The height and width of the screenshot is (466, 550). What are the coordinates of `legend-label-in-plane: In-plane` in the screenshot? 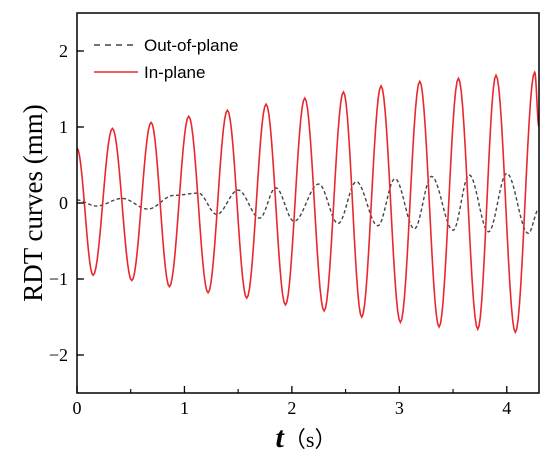 It's located at (174, 72).